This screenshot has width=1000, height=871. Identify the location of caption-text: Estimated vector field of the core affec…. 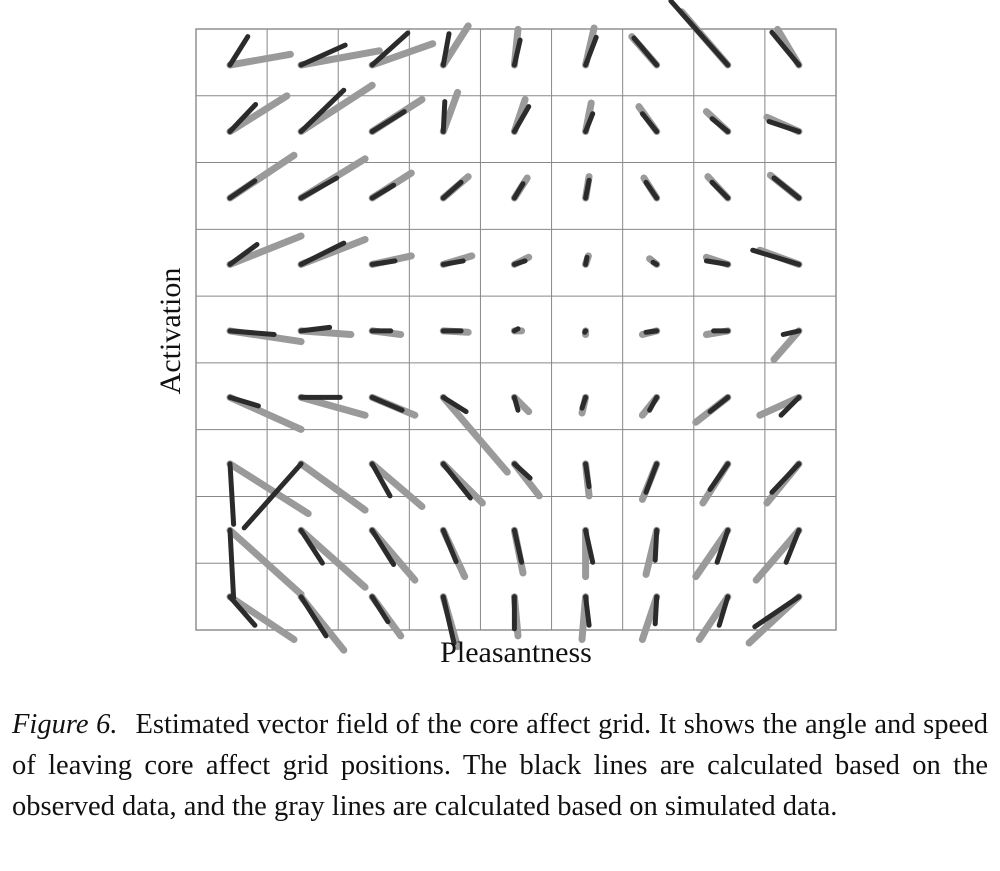
(500, 765).